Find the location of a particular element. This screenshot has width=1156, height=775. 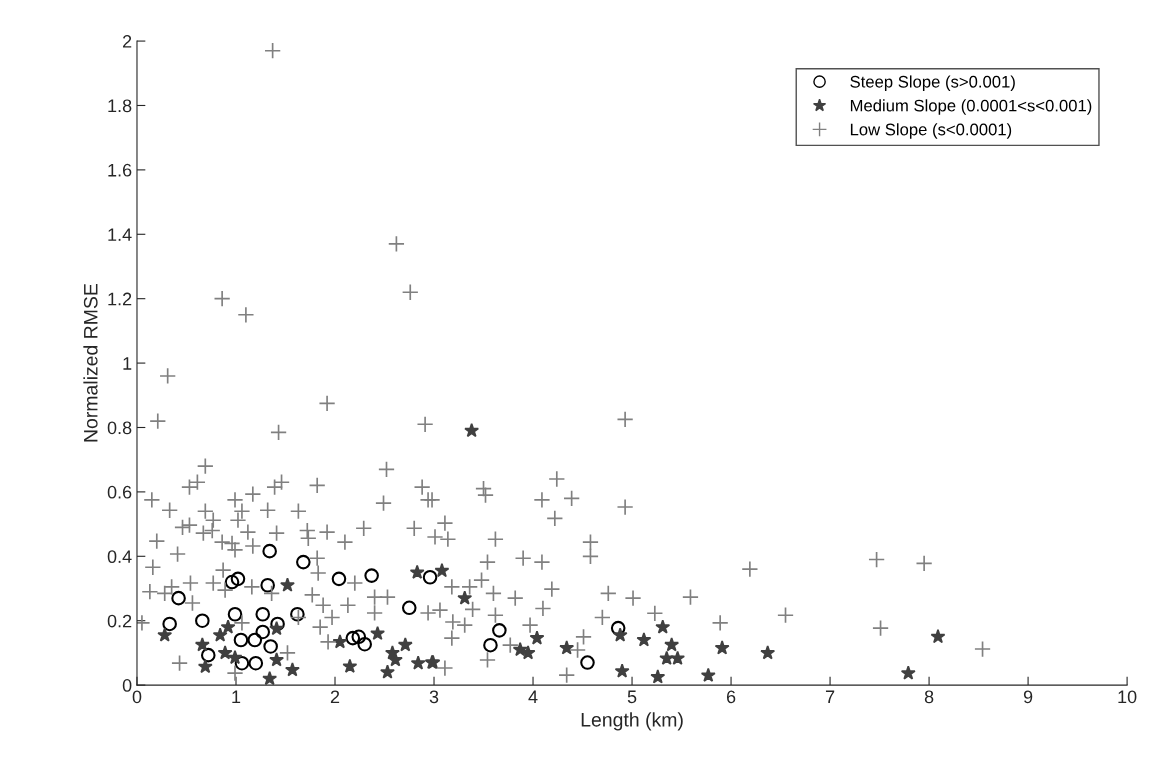

y-tick-label: 0.8 is located at coordinates (119, 428).